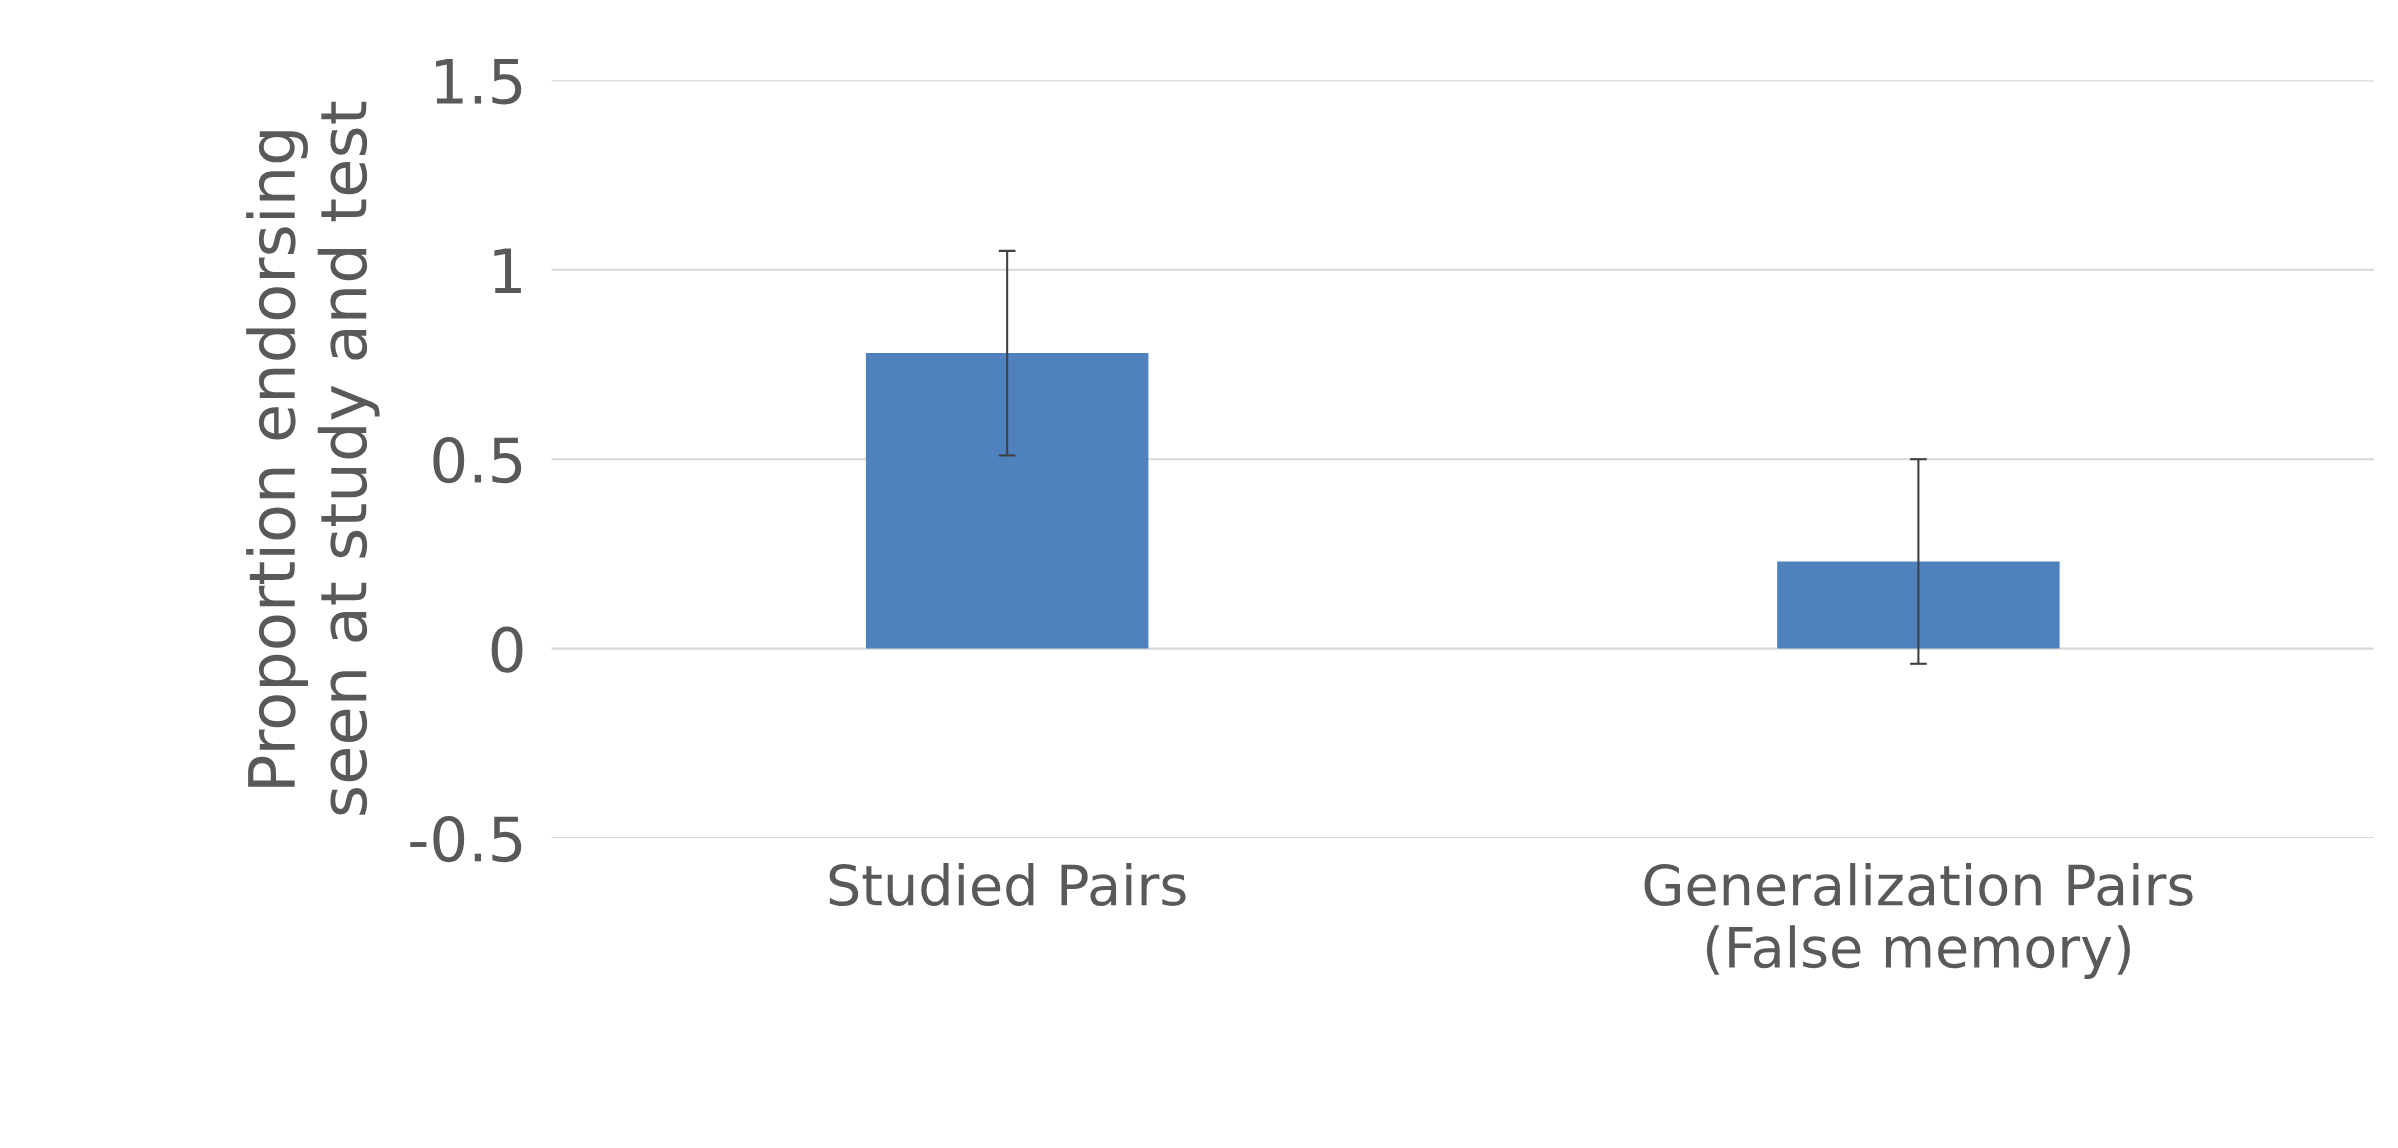 The image size is (2398, 1148). Describe the element at coordinates (313, 458) in the screenshot. I see `y-axis-title: Proportion endorsing seen at study and test` at that location.